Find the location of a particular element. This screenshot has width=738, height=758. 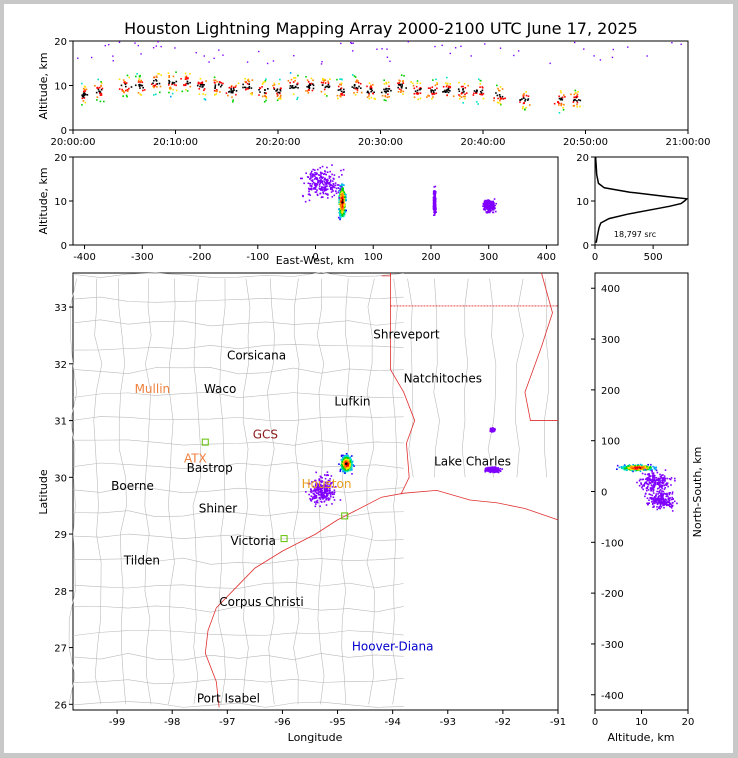

state-border-la-ms is located at coordinates (541, 346).